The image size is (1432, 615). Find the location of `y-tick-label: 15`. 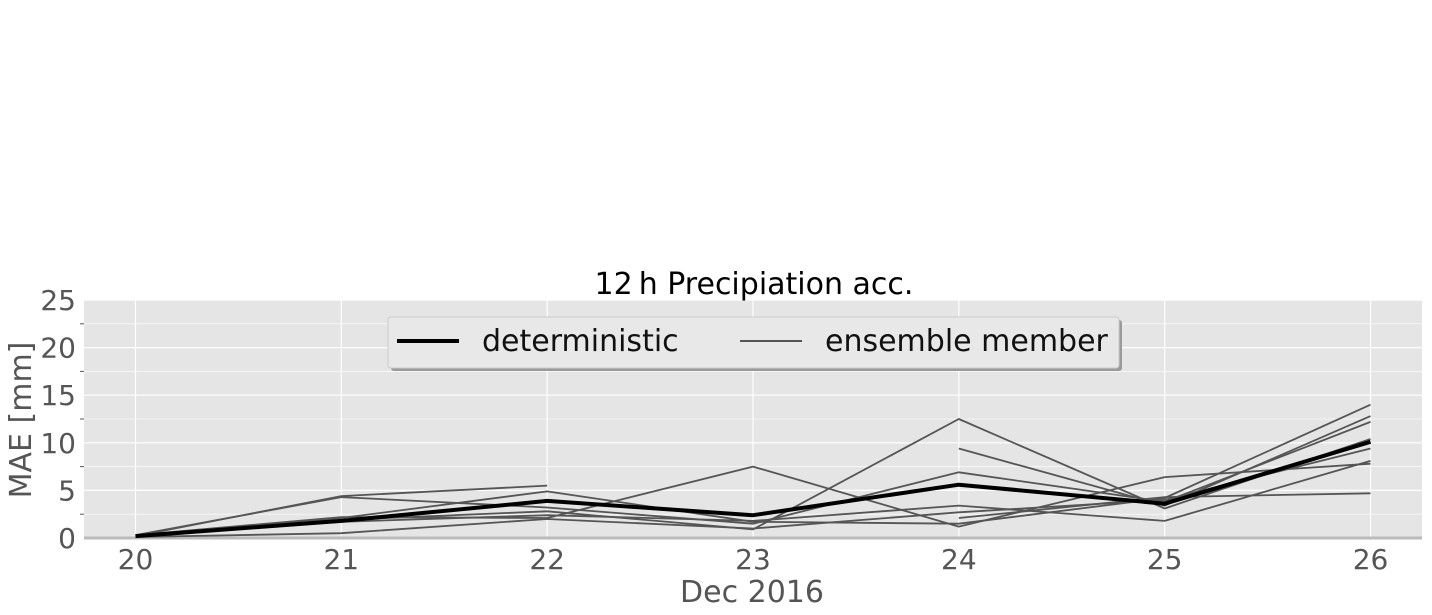

y-tick-label: 15 is located at coordinates (58, 395).